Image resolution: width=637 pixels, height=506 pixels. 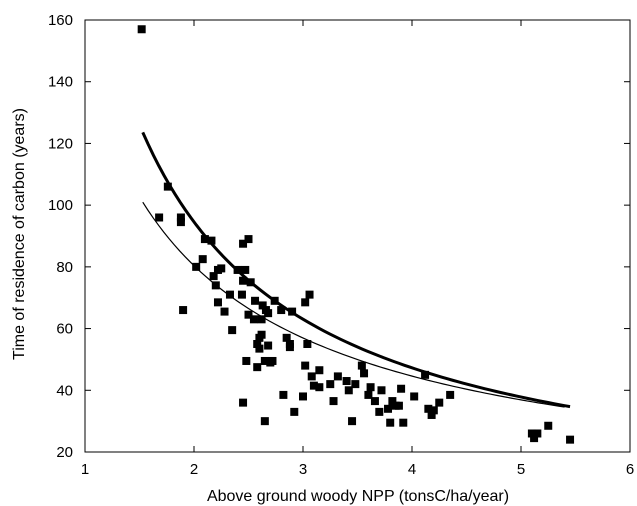 I want to click on y-axis-label: Time of residence of carbon (years), so click(x=19, y=234).